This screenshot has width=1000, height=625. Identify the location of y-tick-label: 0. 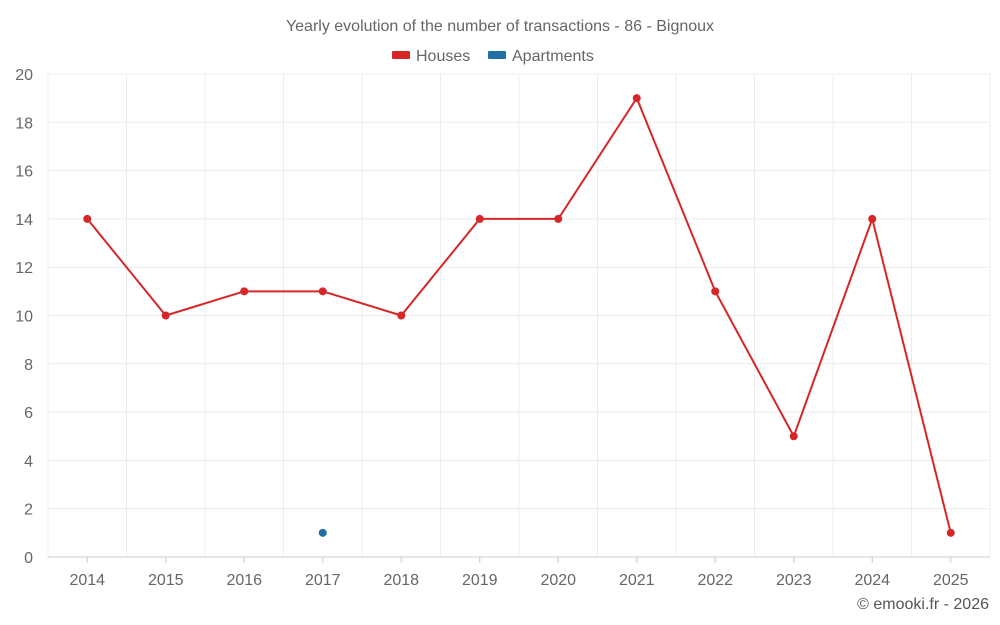
(28, 558).